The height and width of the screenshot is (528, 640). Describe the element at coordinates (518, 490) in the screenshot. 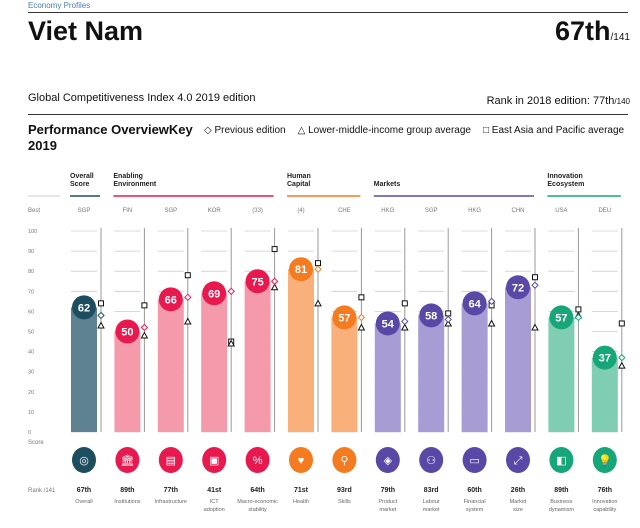

I see `pillar-rank: 26th` at that location.